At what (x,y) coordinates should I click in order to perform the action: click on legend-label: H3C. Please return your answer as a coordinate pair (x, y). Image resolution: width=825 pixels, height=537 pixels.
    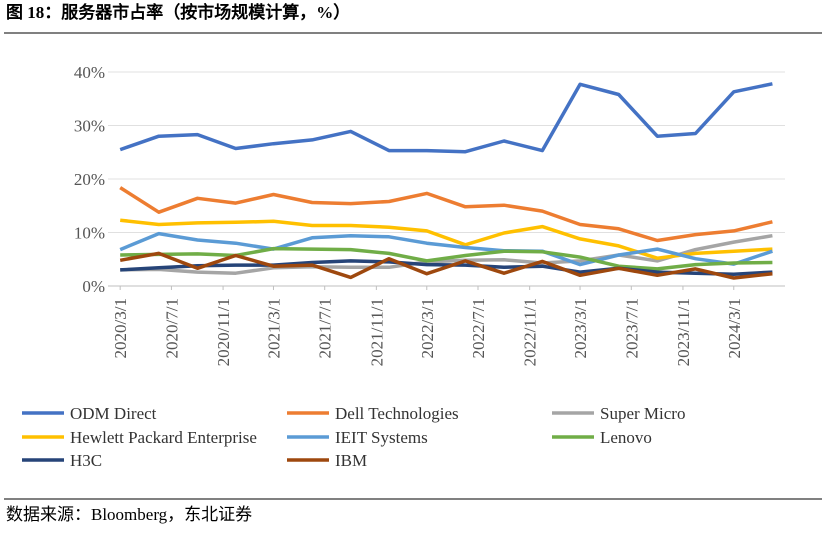
    Looking at the image, I should click on (86, 460).